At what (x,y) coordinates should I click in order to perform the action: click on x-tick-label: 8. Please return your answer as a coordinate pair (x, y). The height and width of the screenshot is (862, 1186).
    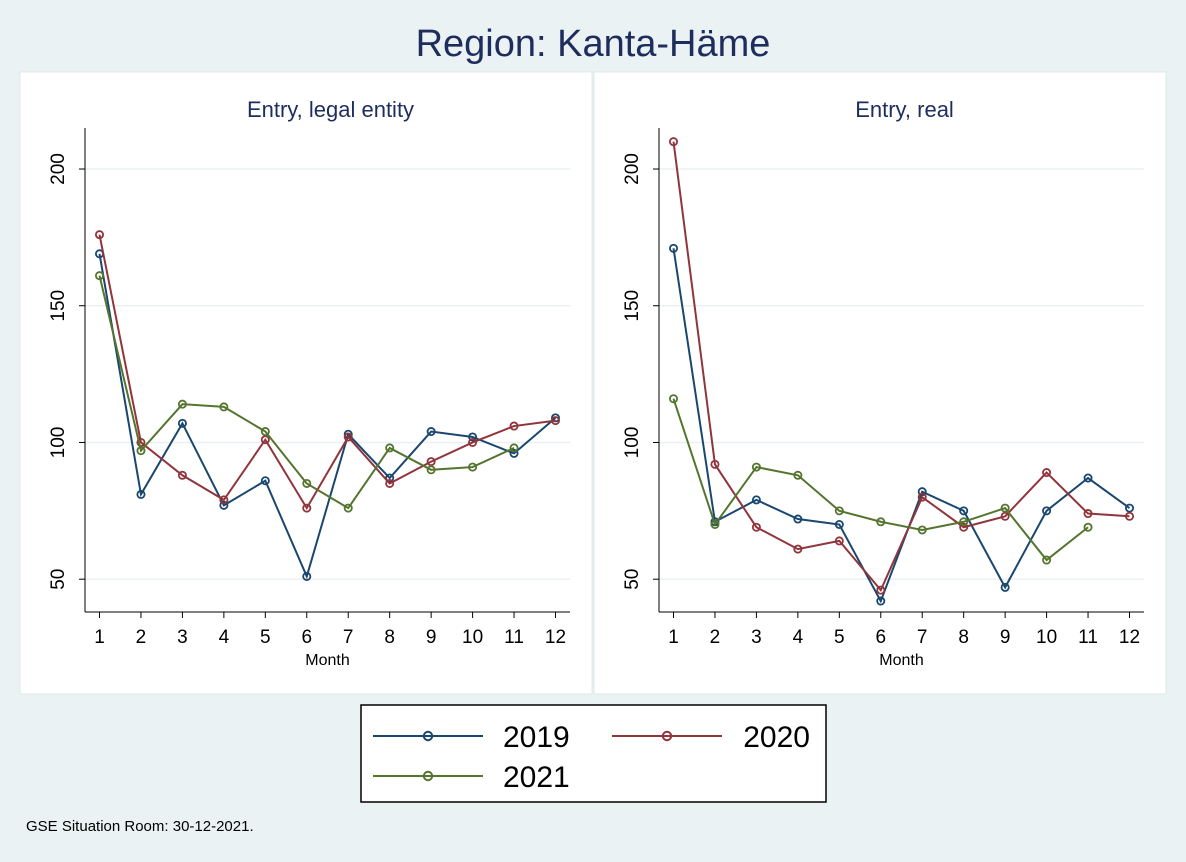
    Looking at the image, I should click on (389, 637).